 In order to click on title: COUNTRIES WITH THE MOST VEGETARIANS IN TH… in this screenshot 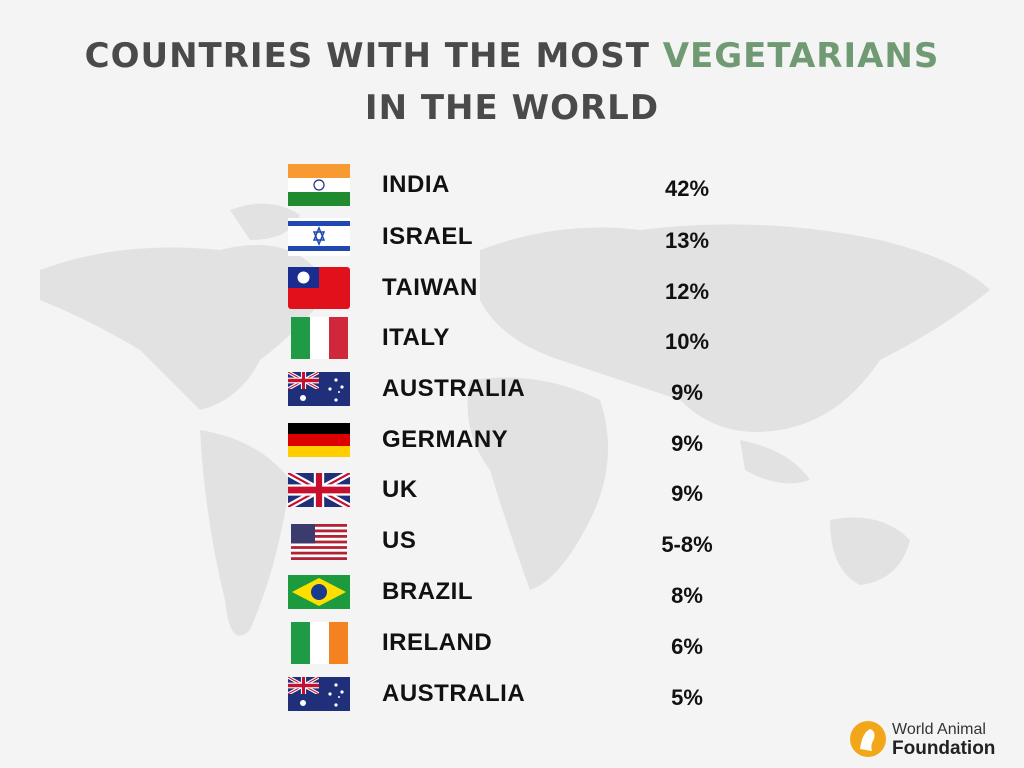, I will do `click(512, 82)`.